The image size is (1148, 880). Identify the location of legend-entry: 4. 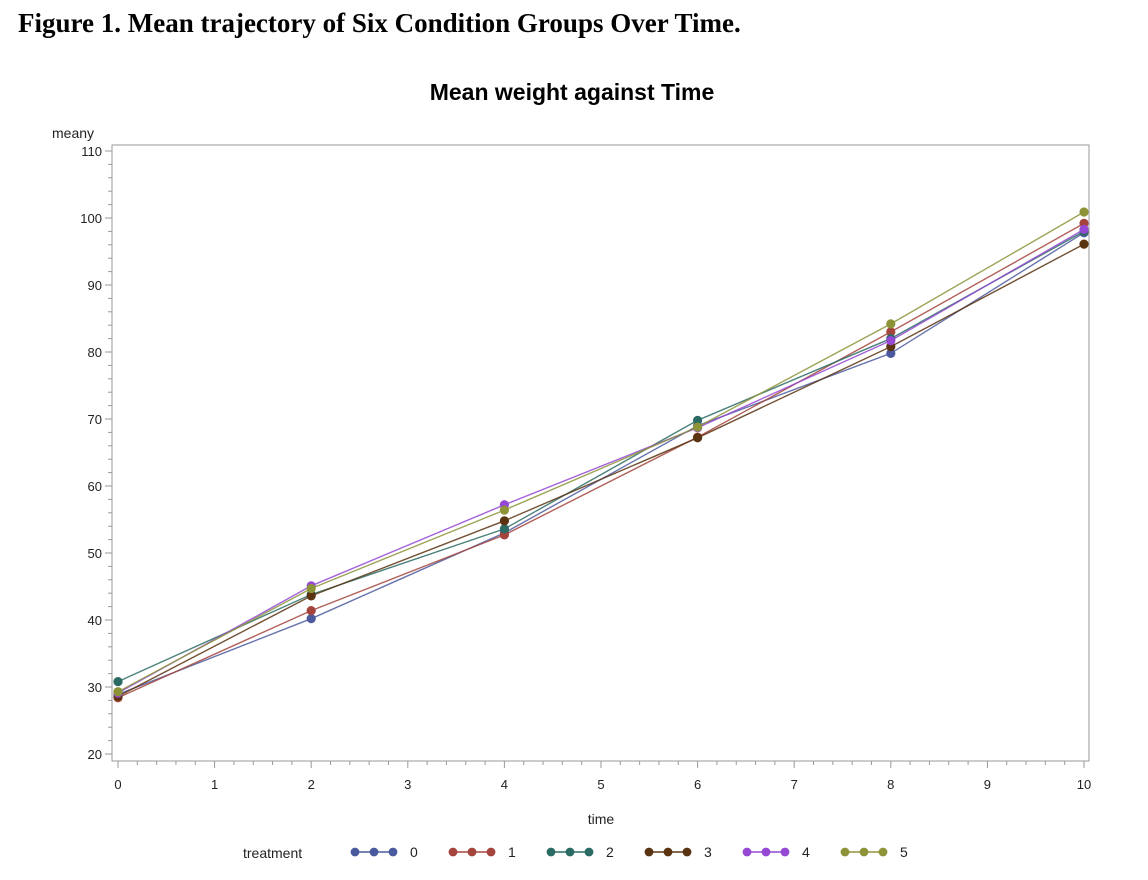
(776, 852).